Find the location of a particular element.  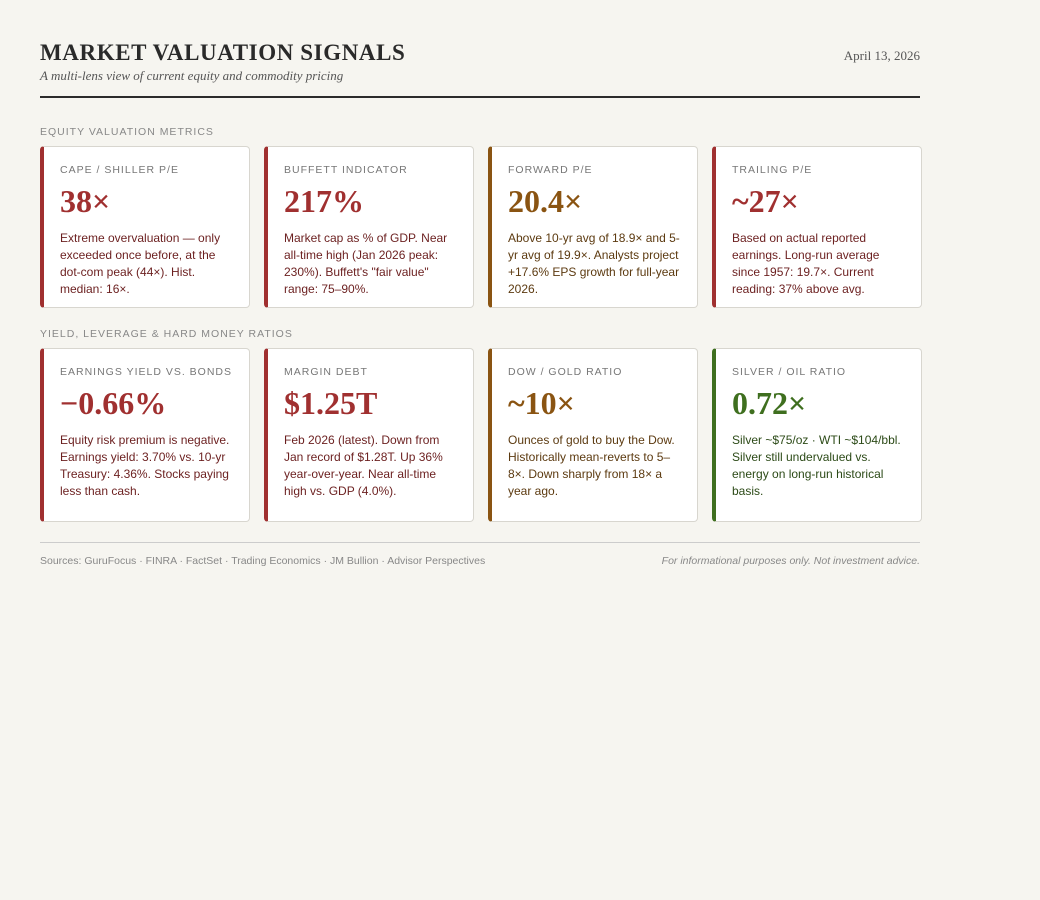

metric-label: TRAILING P/E is located at coordinates (772, 170).